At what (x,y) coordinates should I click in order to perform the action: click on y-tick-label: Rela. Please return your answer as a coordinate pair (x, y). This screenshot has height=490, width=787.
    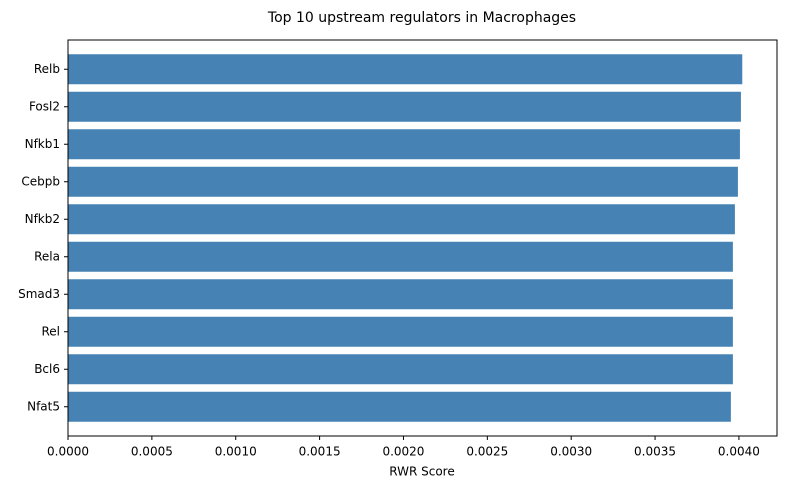
    Looking at the image, I should click on (47, 256).